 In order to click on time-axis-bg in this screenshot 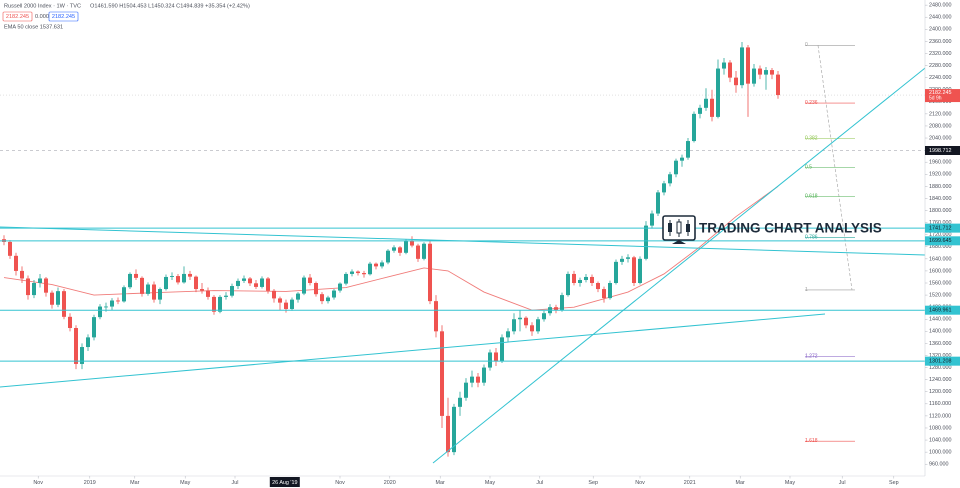, I will do `click(480, 482)`.